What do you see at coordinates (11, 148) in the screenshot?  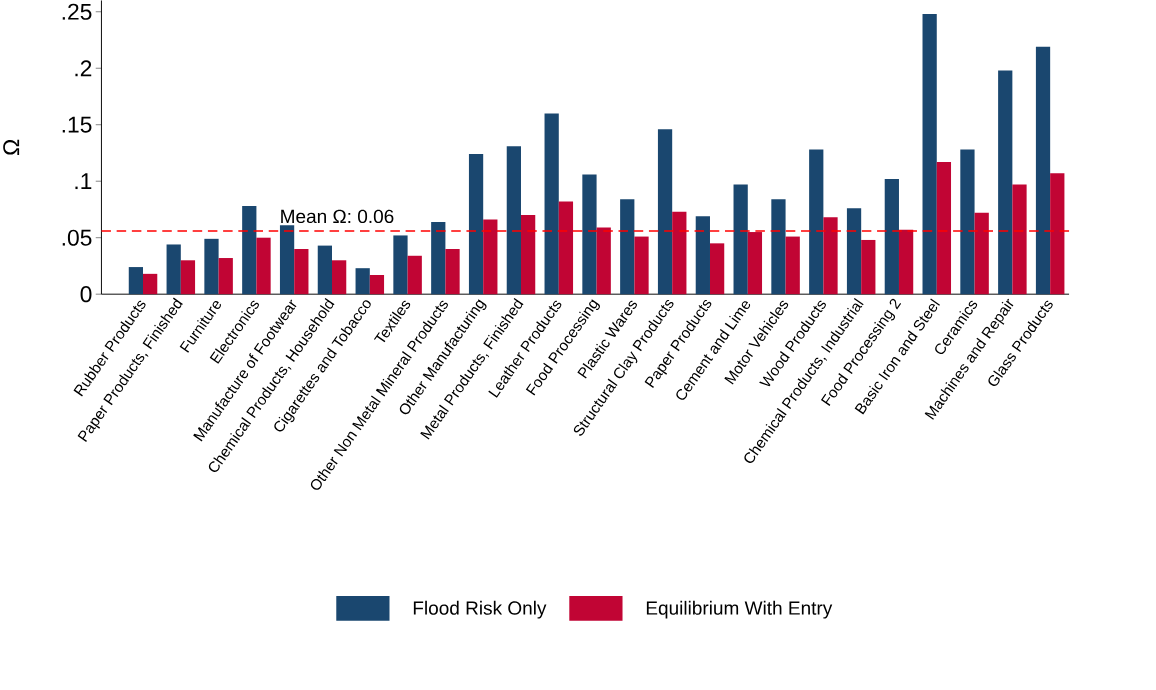 I see `y-axis-title: Ω` at bounding box center [11, 148].